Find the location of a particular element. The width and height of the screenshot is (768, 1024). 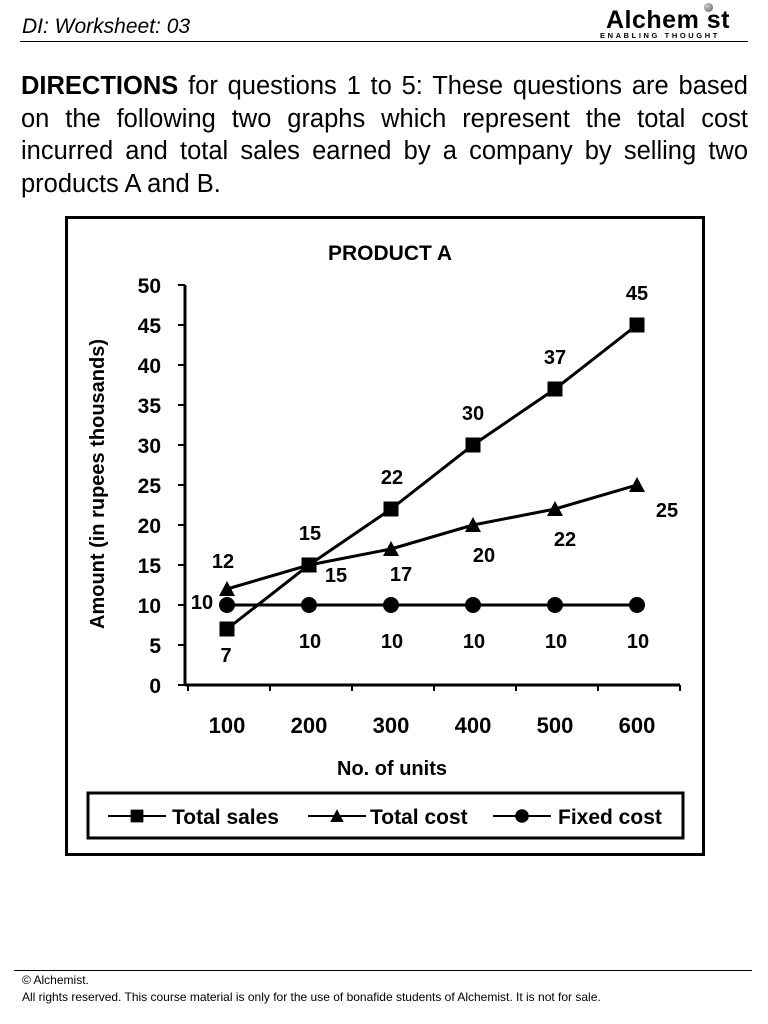

worksheet-title: DI: Worksheet: 03 is located at coordinates (106, 26).